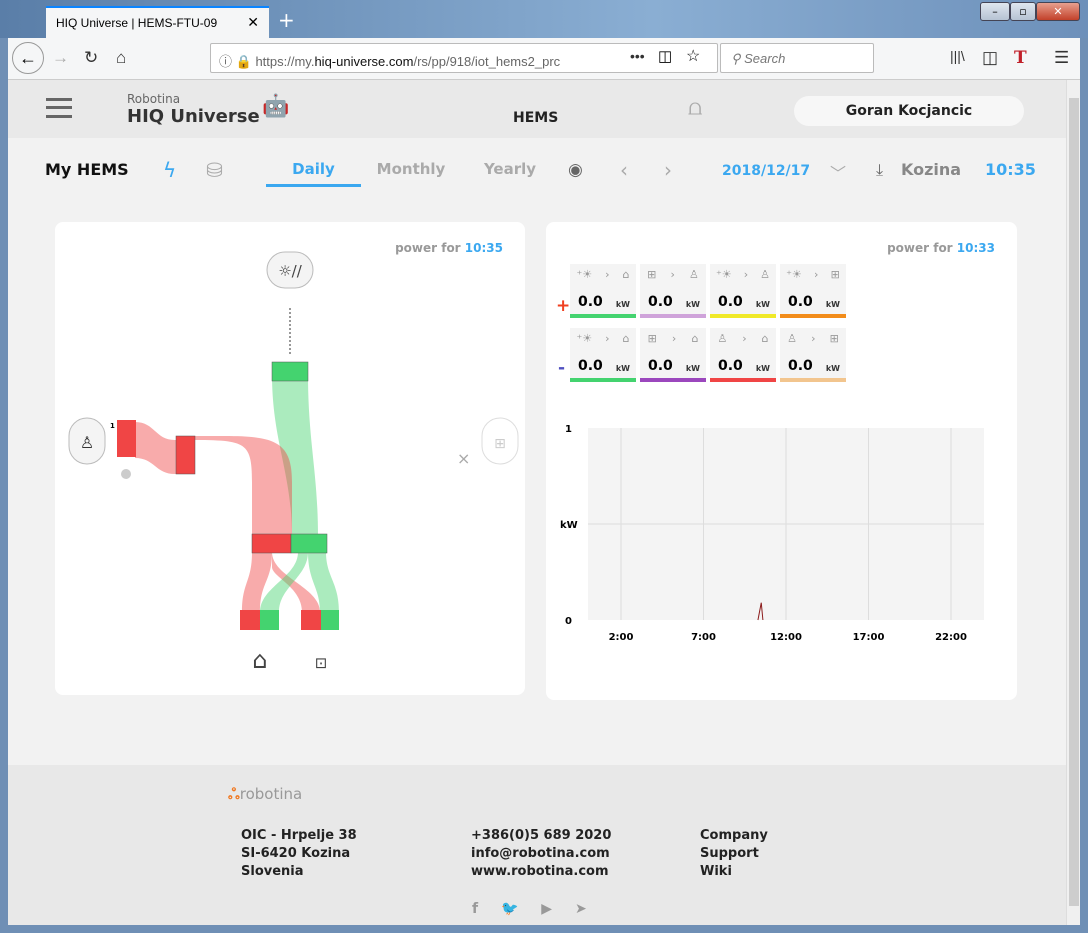  What do you see at coordinates (28, 58) in the screenshot?
I see `back-button: ←` at bounding box center [28, 58].